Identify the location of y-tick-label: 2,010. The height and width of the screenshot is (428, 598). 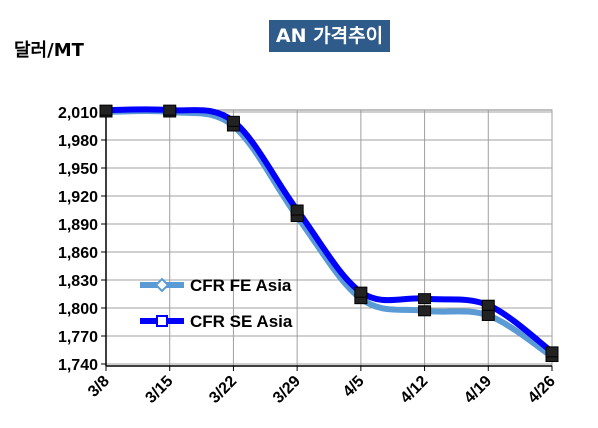
(78, 113).